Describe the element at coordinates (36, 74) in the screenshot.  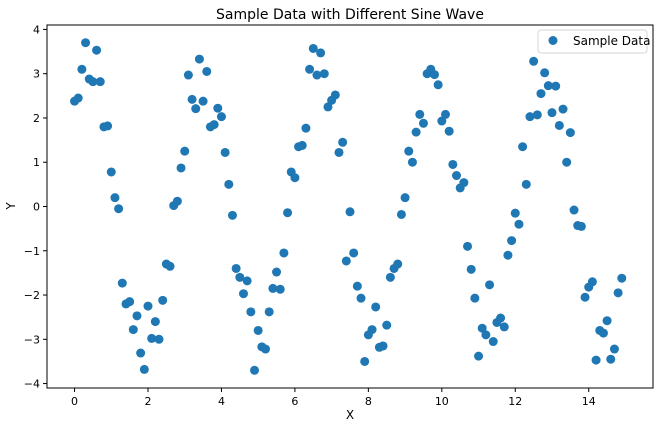
I see `y-tick-label: 3` at that location.